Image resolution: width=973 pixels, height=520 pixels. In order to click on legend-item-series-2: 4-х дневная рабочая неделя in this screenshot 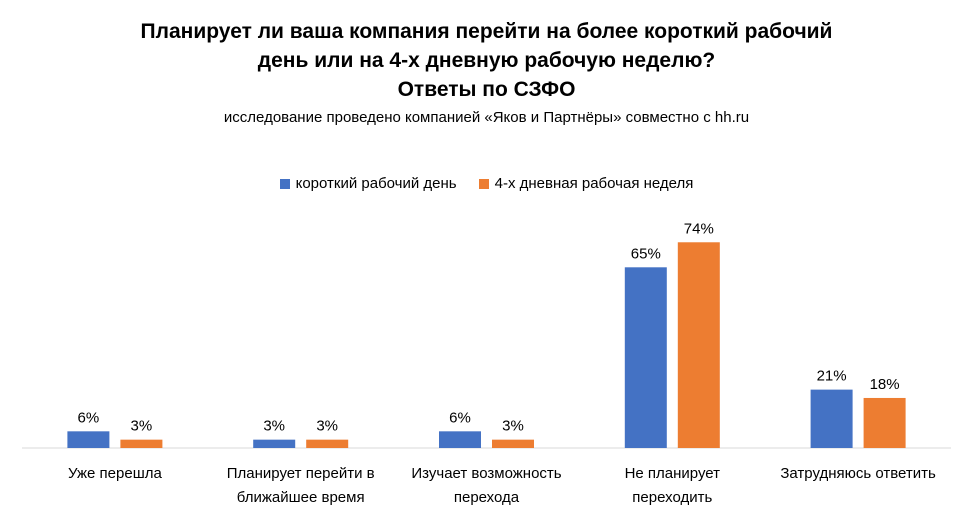, I will do `click(586, 183)`.